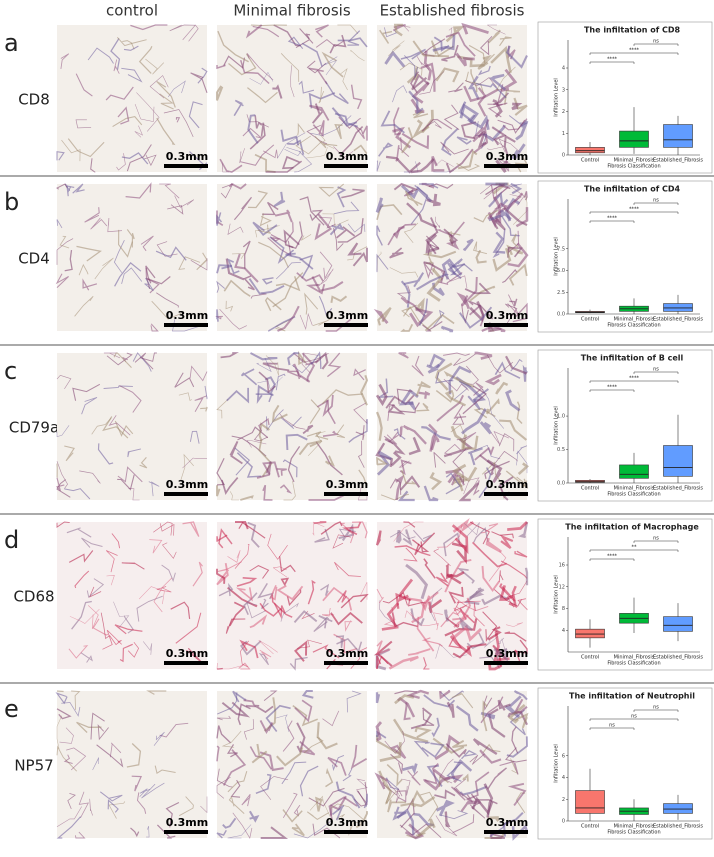 Image resolution: width=714 pixels, height=857 pixels. What do you see at coordinates (634, 658) in the screenshot?
I see `x-tick-label: Minimal_Fibrosis` at bounding box center [634, 658].